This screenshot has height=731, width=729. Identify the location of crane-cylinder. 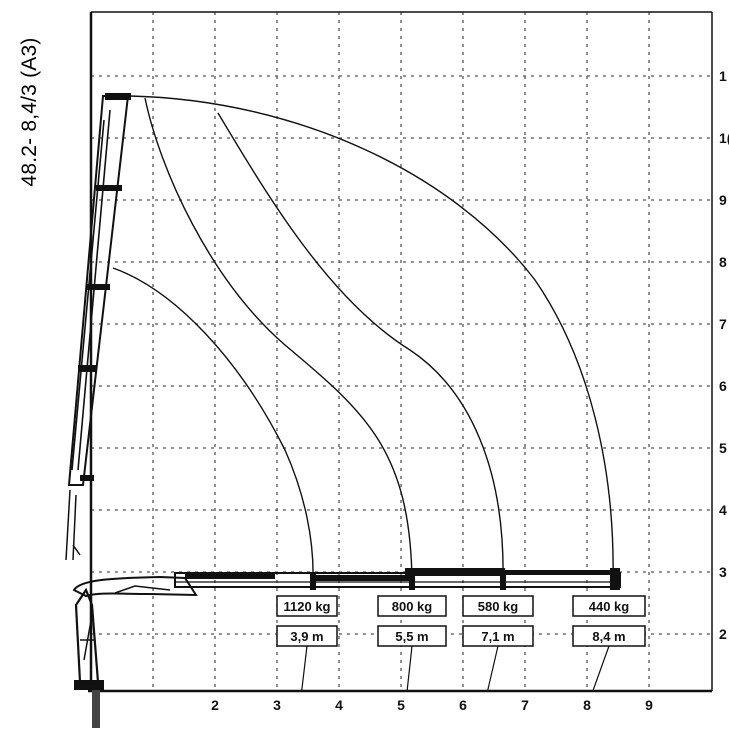
(142, 589).